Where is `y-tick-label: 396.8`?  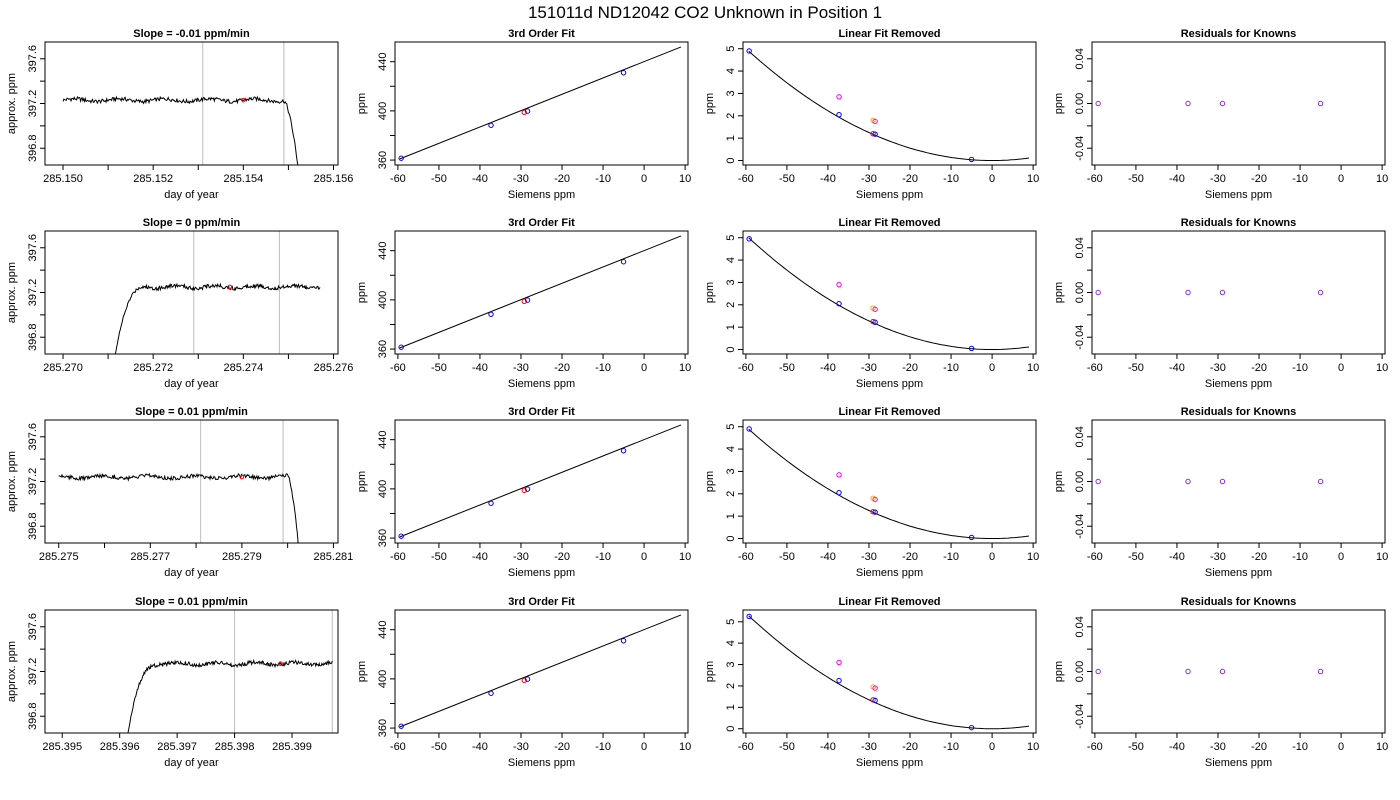
y-tick-label: 396.8 is located at coordinates (33, 148).